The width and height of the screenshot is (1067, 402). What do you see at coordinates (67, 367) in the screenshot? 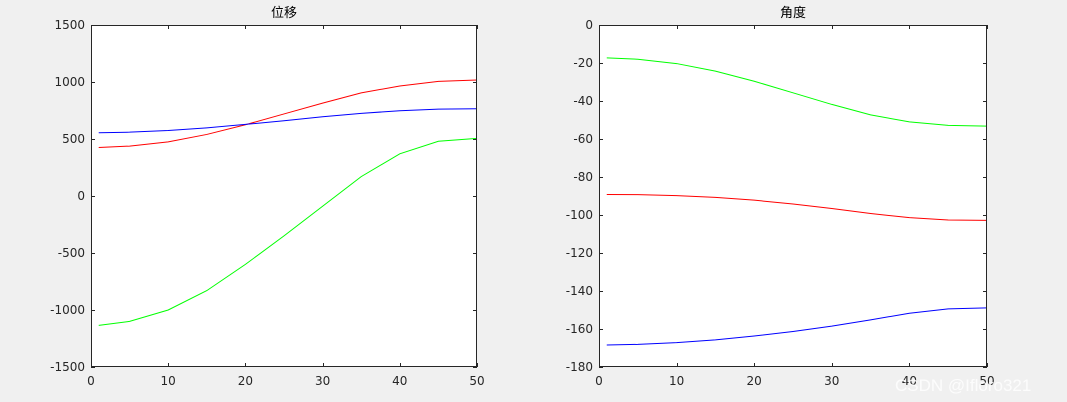
I see `y-tick-label: -1500` at bounding box center [67, 367].